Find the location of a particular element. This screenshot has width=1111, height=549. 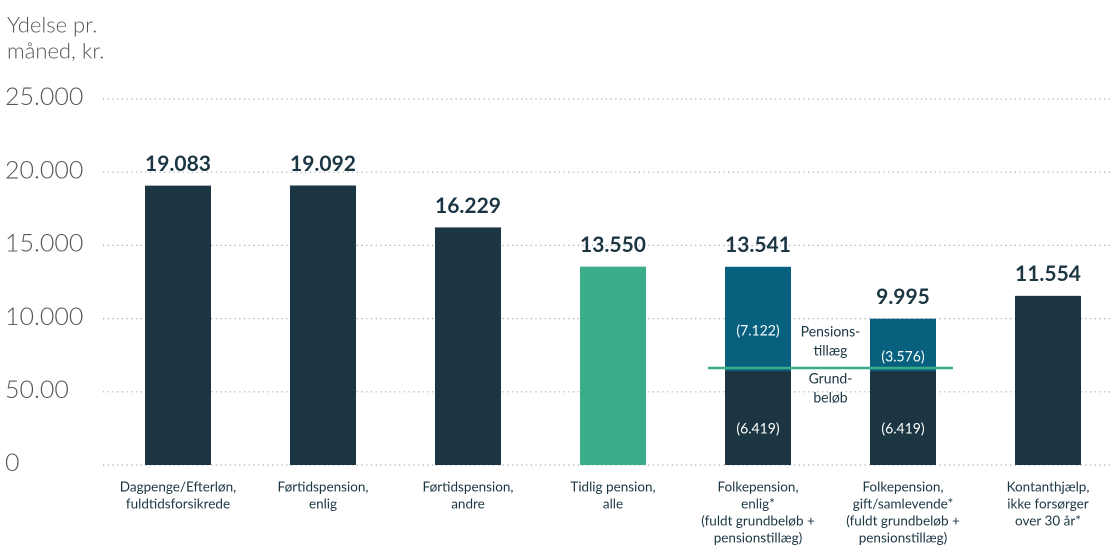

bar-total-label: 9.995 is located at coordinates (903, 296).